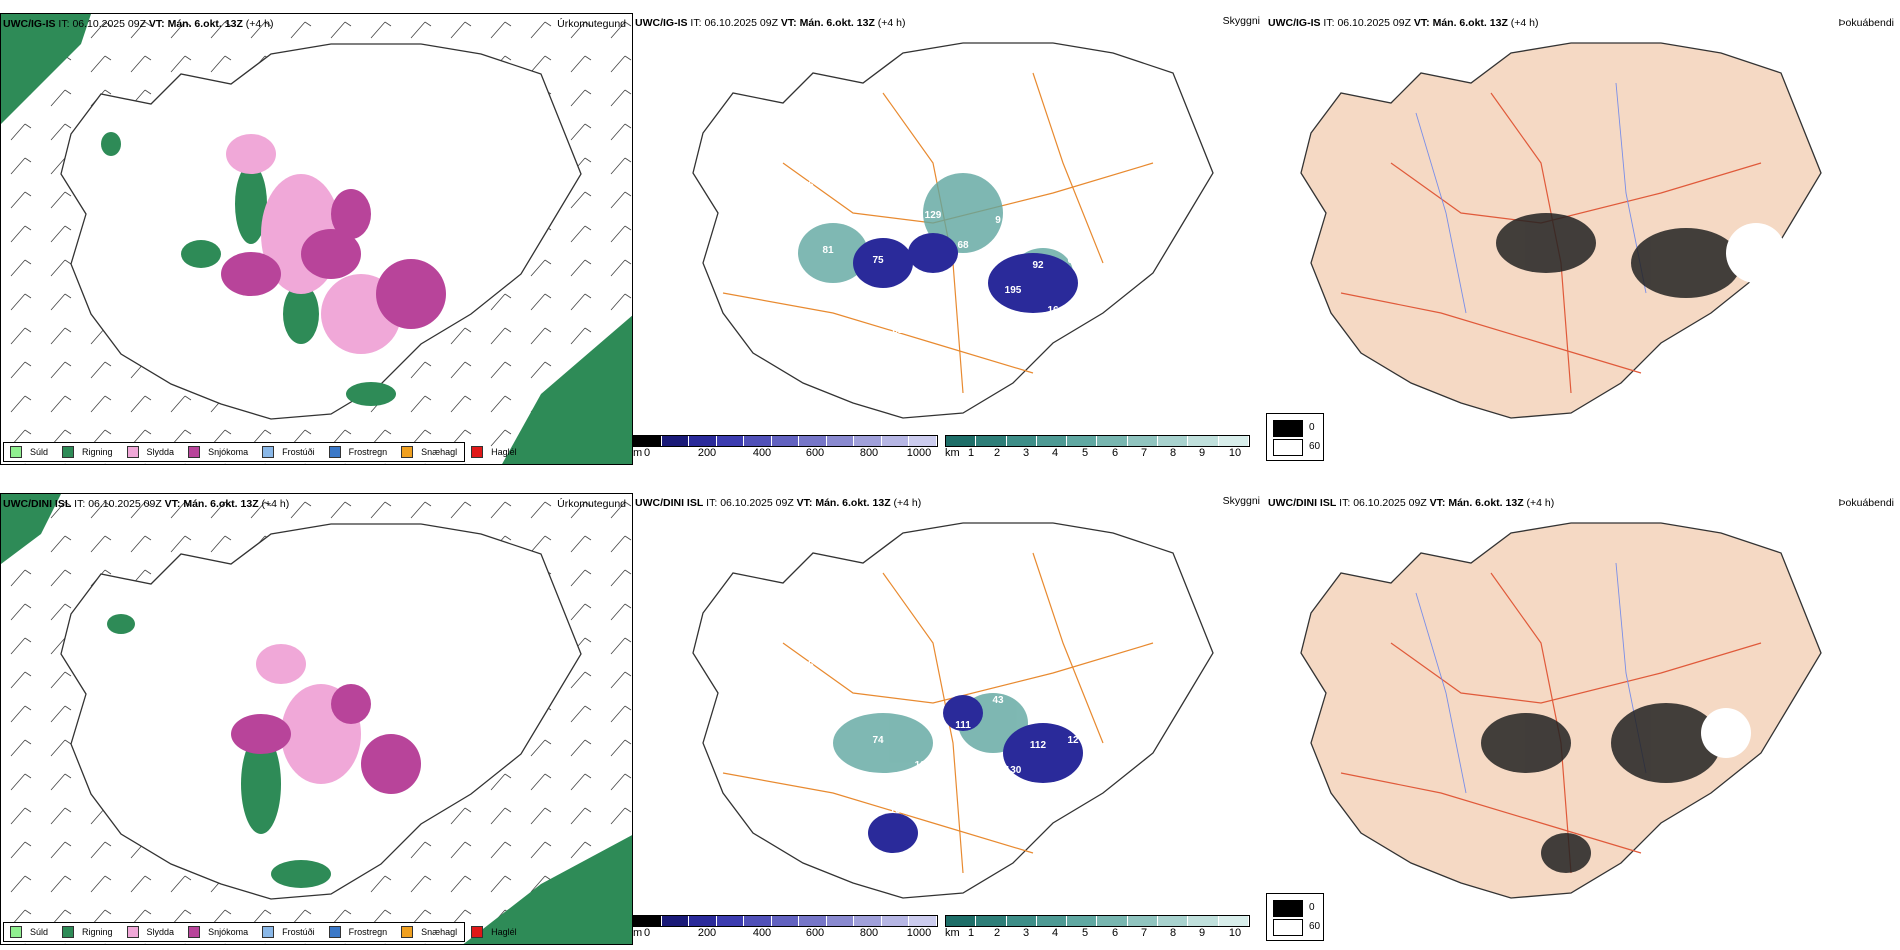 The image size is (1900, 950). I want to click on colorbar-tick: 800, so click(869, 933).